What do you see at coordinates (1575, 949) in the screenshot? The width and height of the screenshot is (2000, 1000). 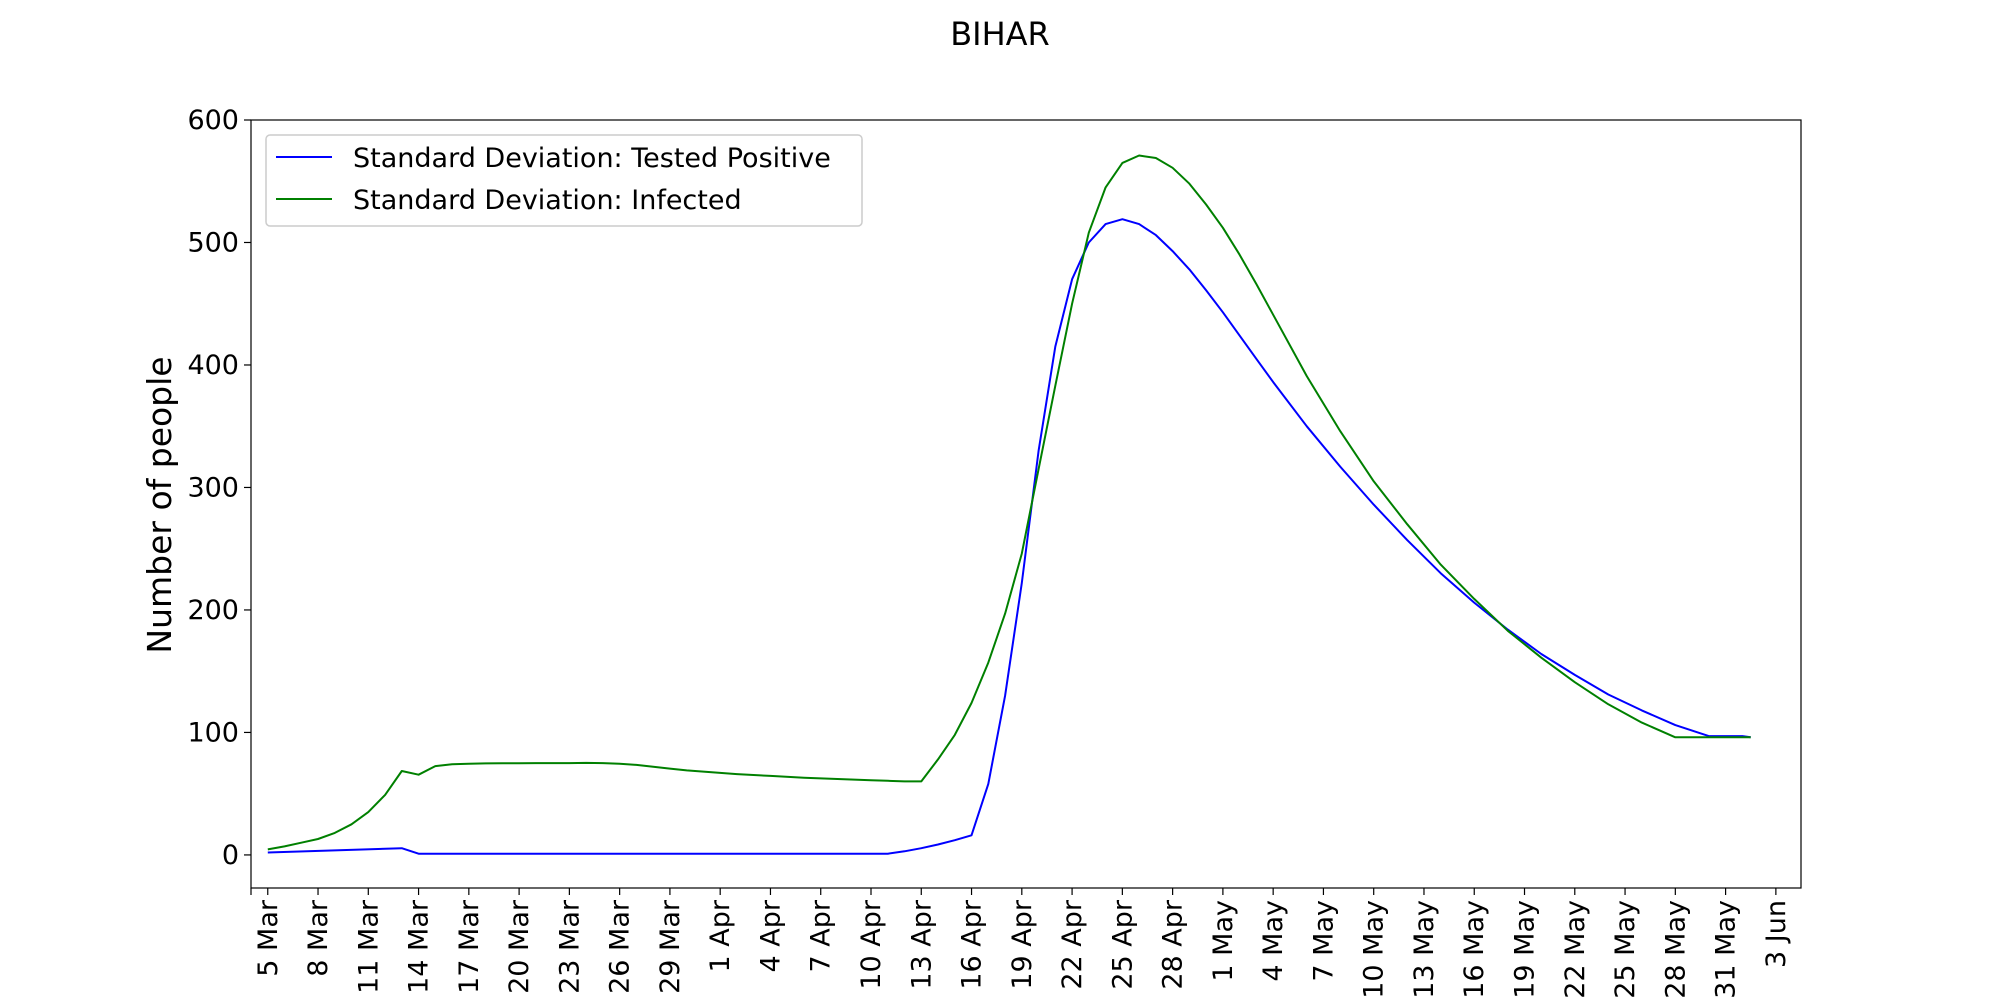 I see `x-tick-label: 22 May` at bounding box center [1575, 949].